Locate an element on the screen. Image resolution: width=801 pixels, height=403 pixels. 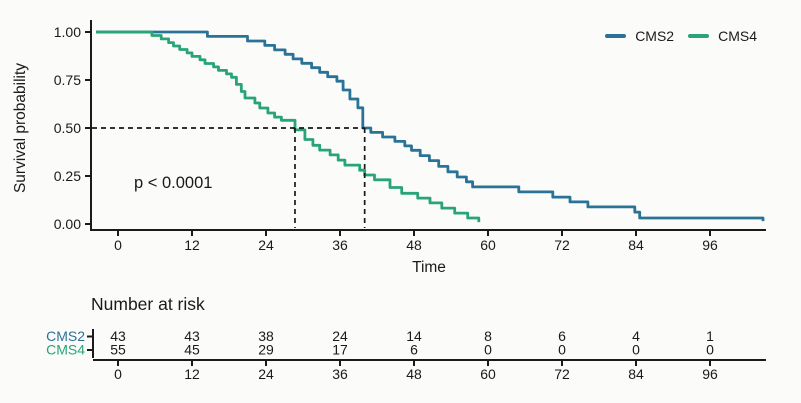
y-tick-label: 0.75 is located at coordinates (67, 80).